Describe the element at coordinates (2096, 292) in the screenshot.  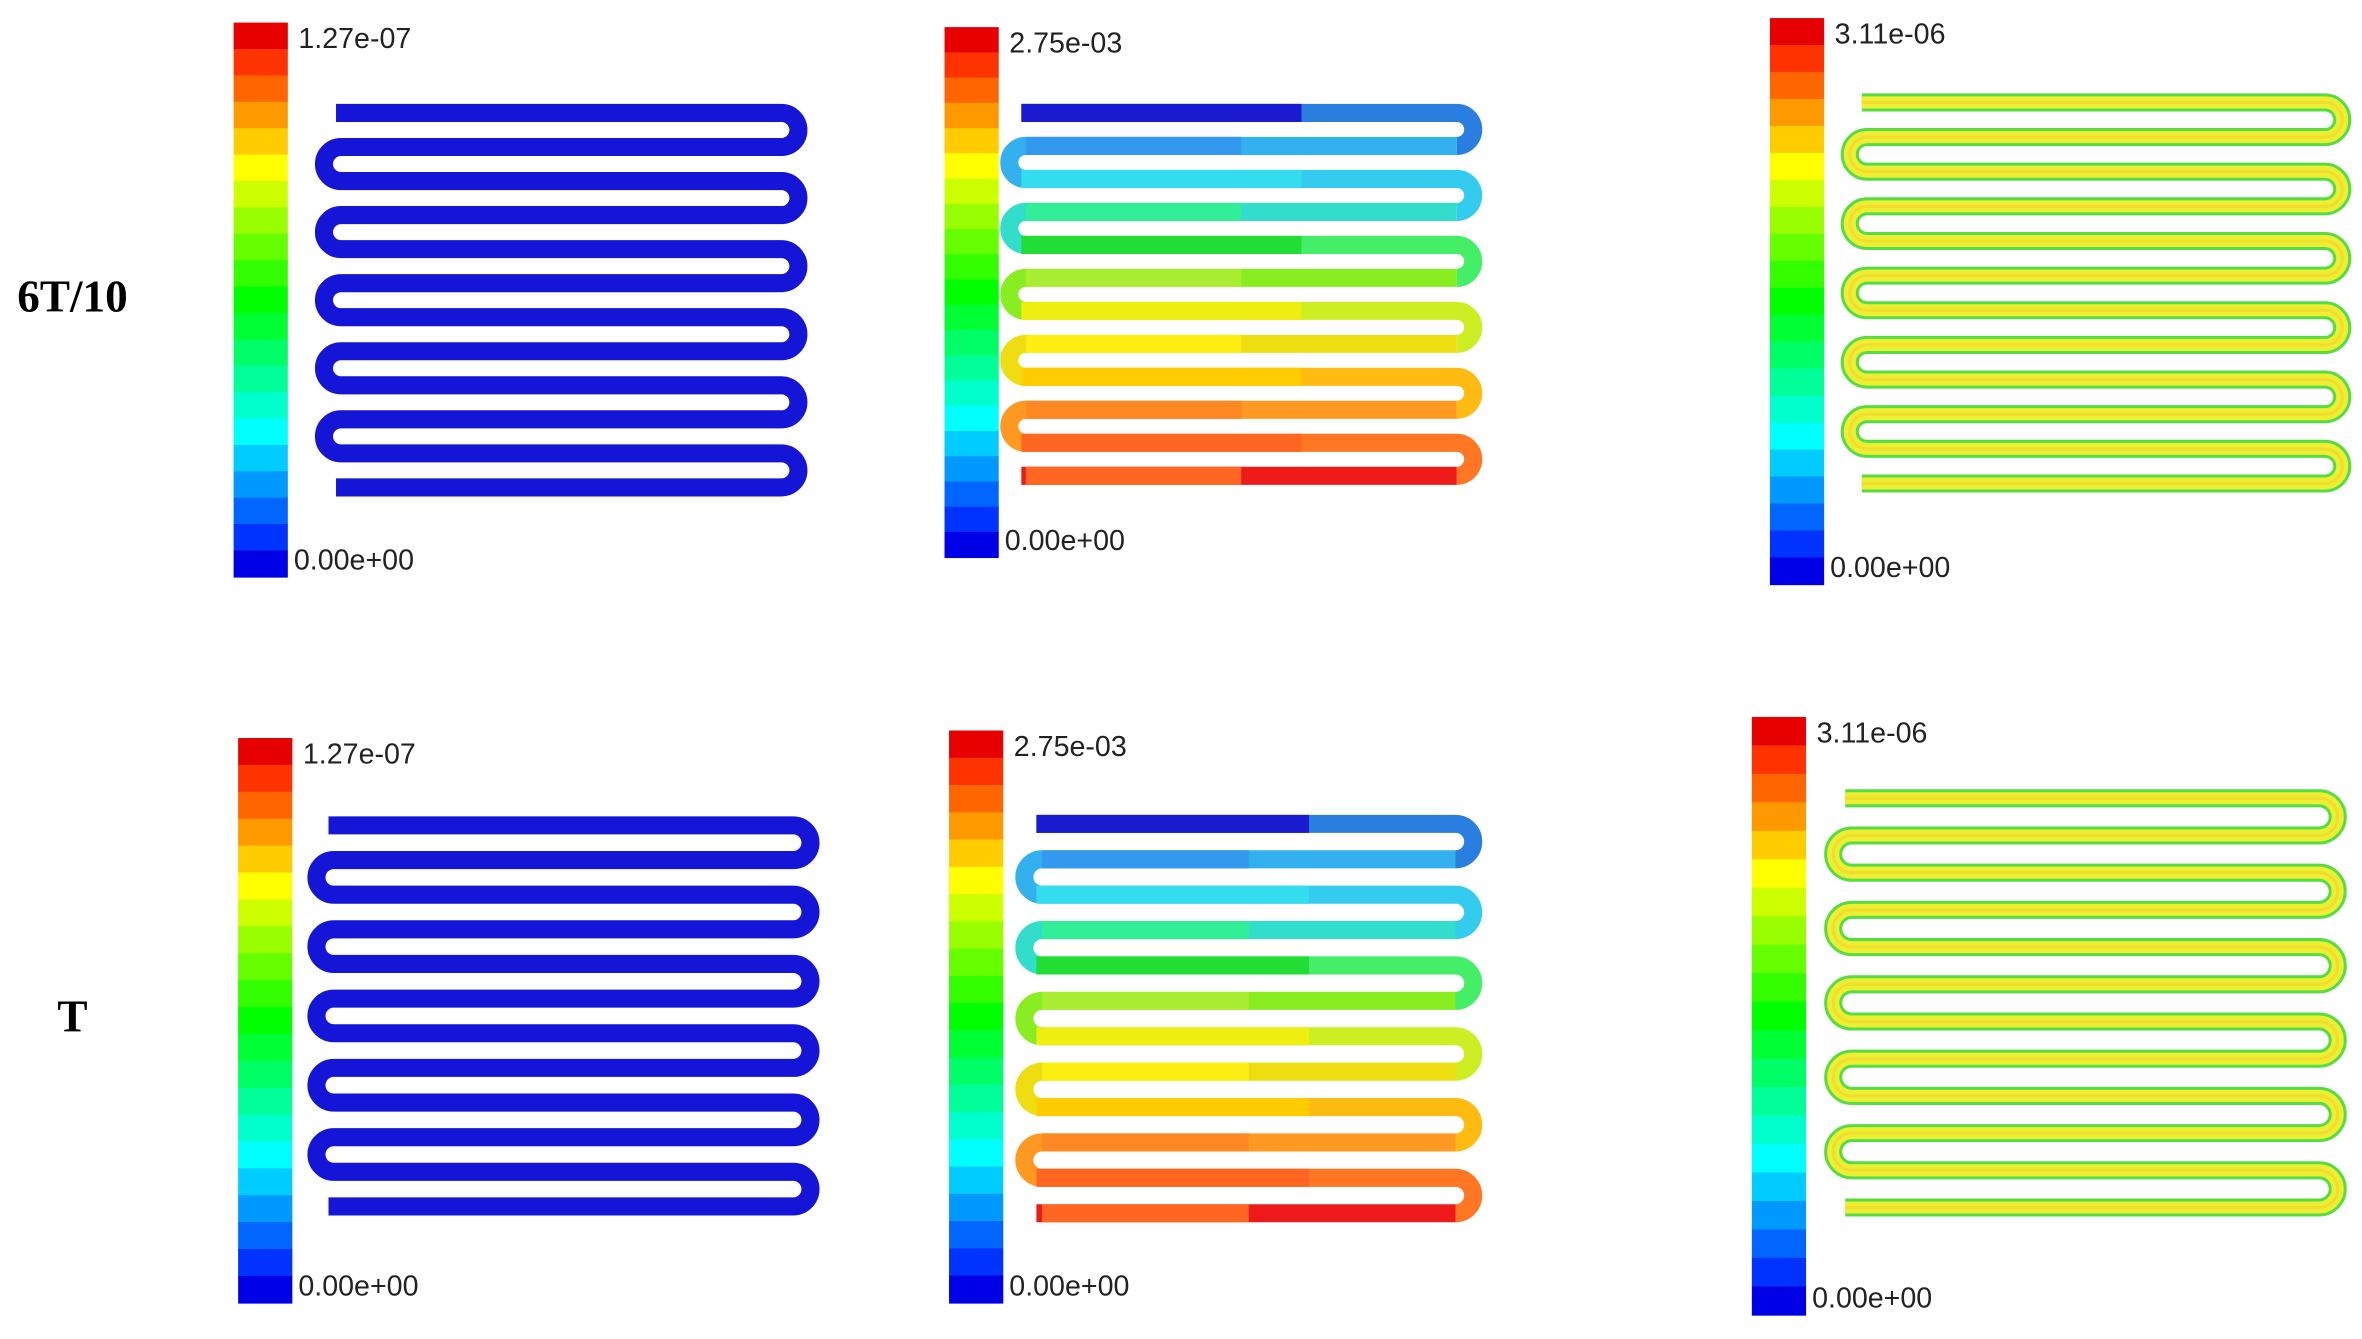
I see `channel-core` at that location.